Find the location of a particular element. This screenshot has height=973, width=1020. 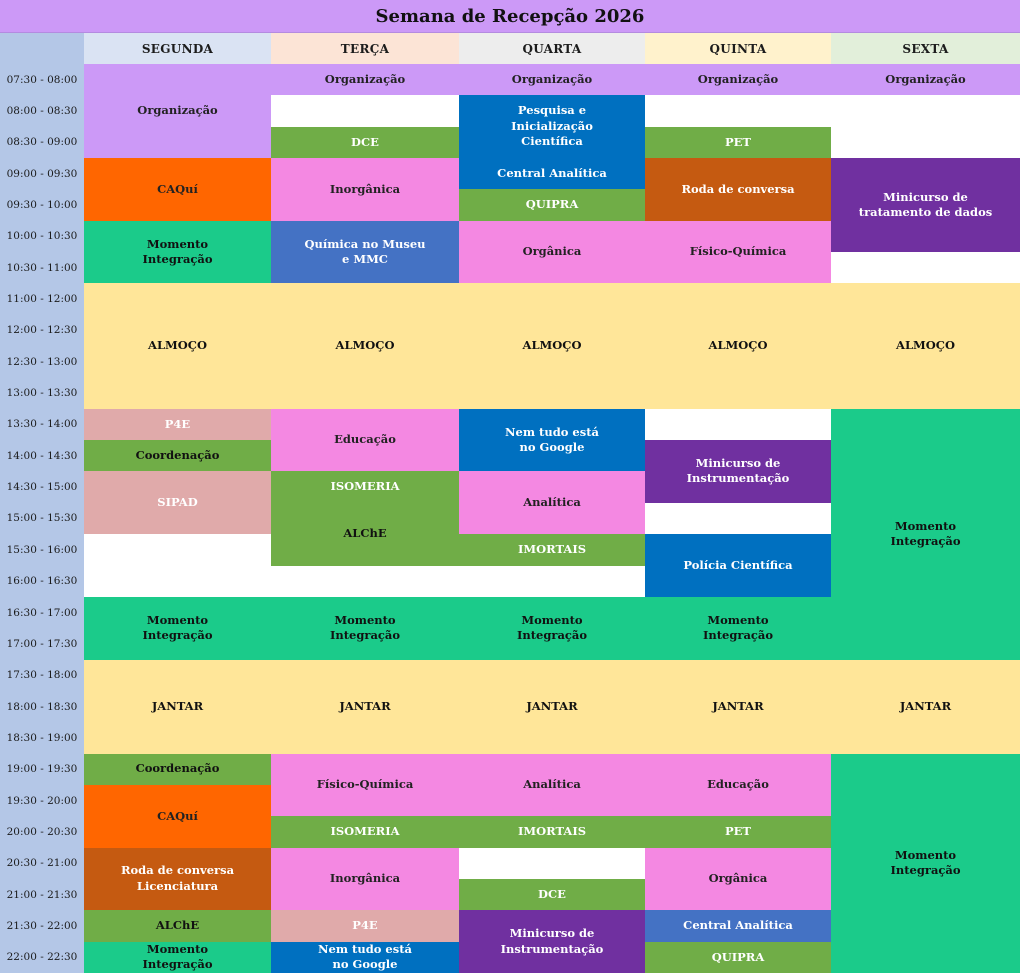

time-slot-label: 09:30 - 10:00 is located at coordinates (42, 205).